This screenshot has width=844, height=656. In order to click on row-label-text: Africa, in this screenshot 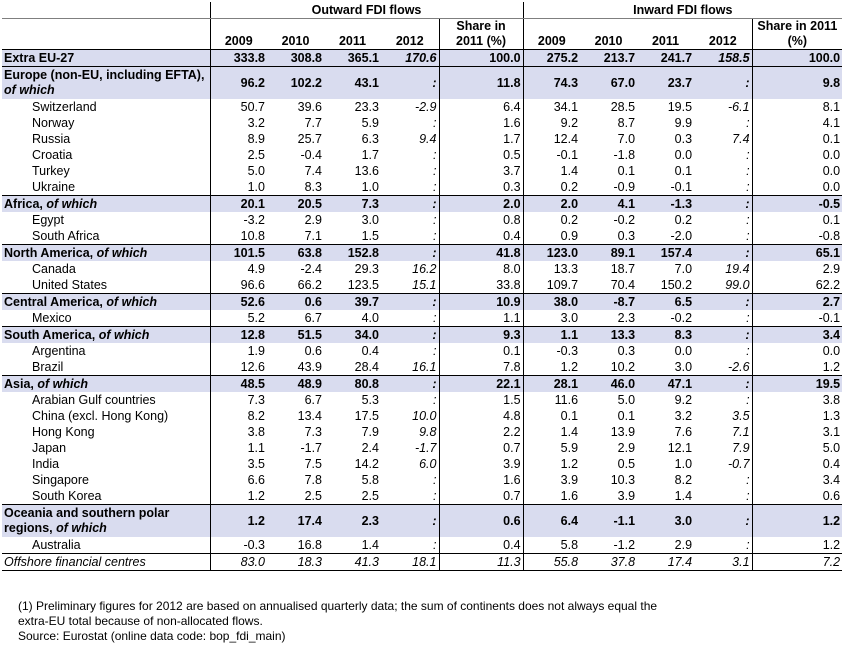, I will do `click(25, 203)`.